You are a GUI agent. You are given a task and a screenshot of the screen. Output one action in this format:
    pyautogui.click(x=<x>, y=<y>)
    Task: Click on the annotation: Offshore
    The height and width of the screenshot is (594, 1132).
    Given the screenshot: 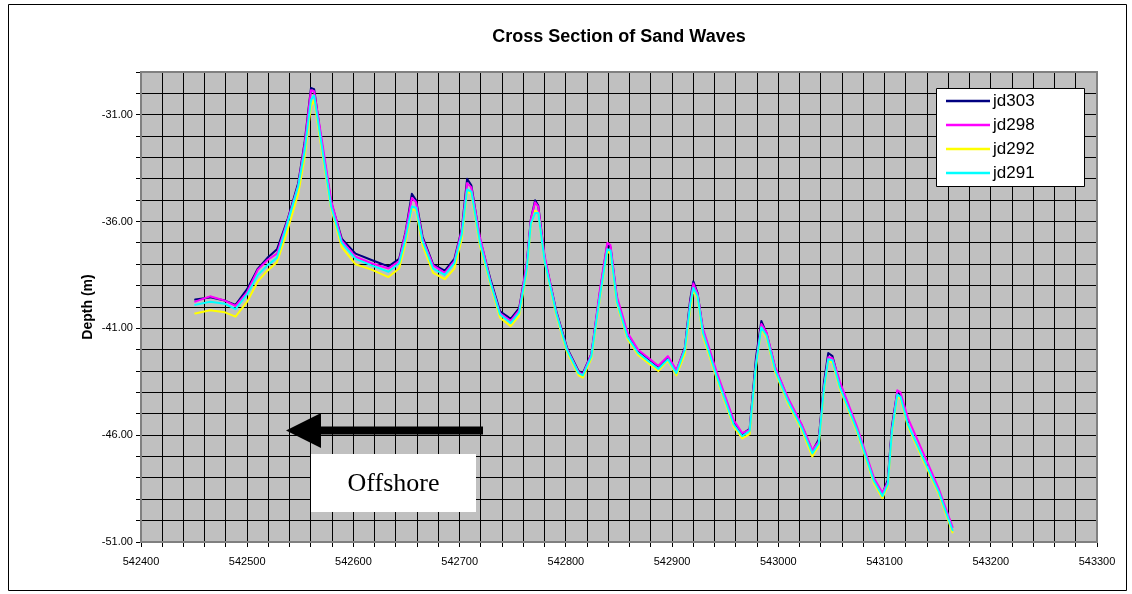 What is the action you would take?
    pyautogui.click(x=393, y=483)
    